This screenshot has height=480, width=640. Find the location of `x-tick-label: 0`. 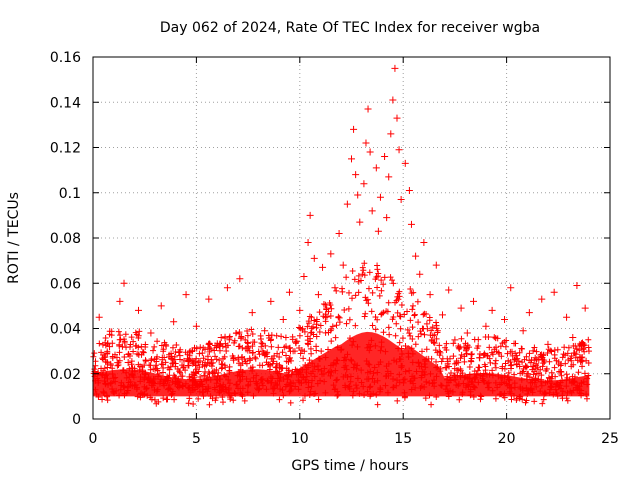

x-tick-label: 0 is located at coordinates (93, 439).